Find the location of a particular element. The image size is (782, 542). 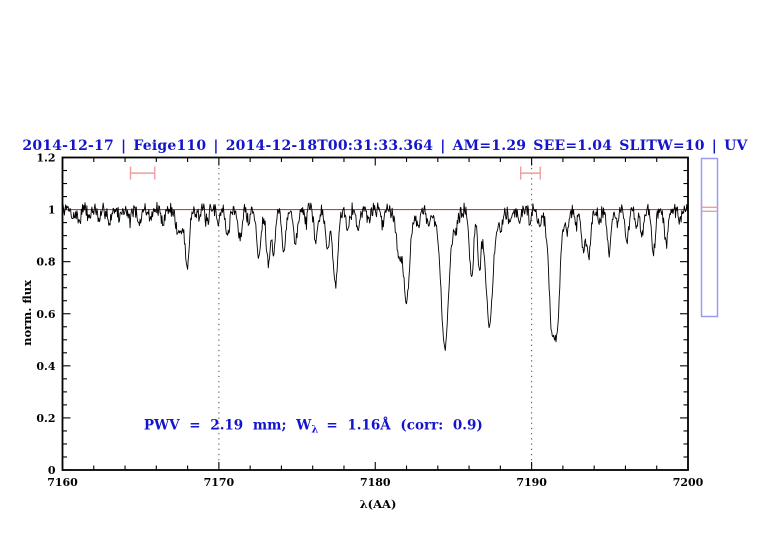

side-panel is located at coordinates (709, 237).